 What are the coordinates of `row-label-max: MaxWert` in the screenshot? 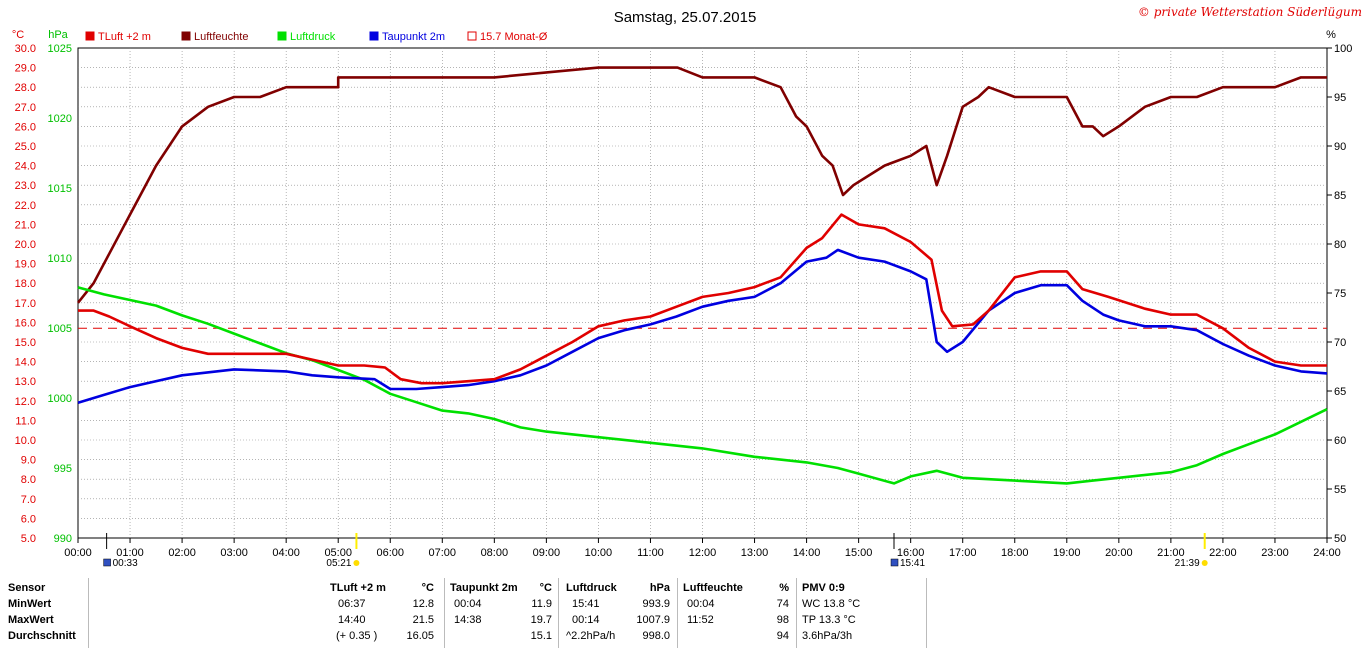 It's located at (31, 620).